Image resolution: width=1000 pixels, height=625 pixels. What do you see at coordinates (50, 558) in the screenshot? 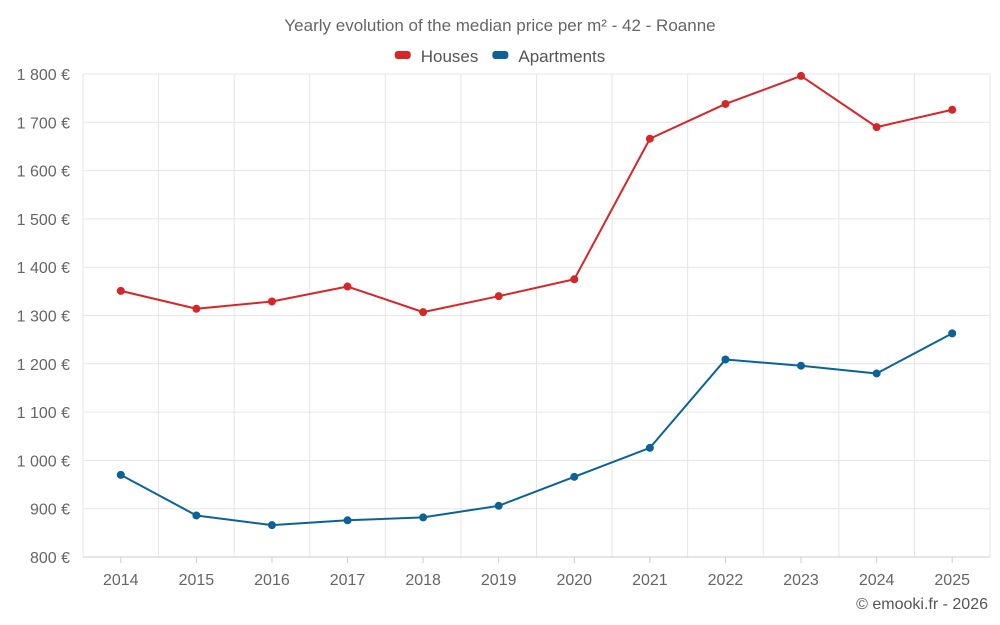
I see `y-tick-label: 800 €` at bounding box center [50, 558].